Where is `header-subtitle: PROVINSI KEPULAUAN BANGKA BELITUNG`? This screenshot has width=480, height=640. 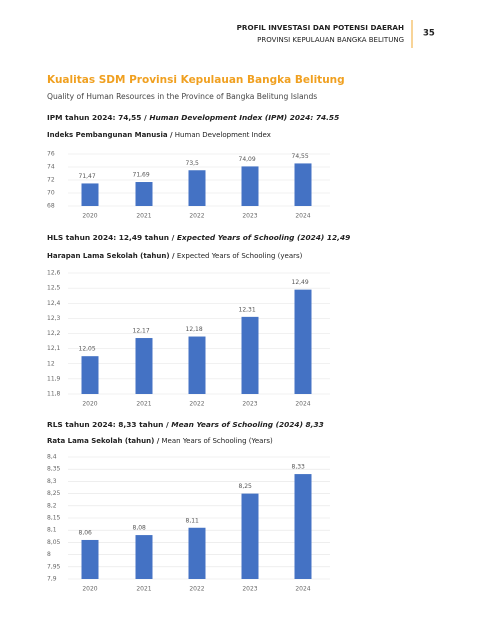
header-subtitle: PROVINSI KEPULAUAN BANGKA BELITUNG is located at coordinates (330, 40).